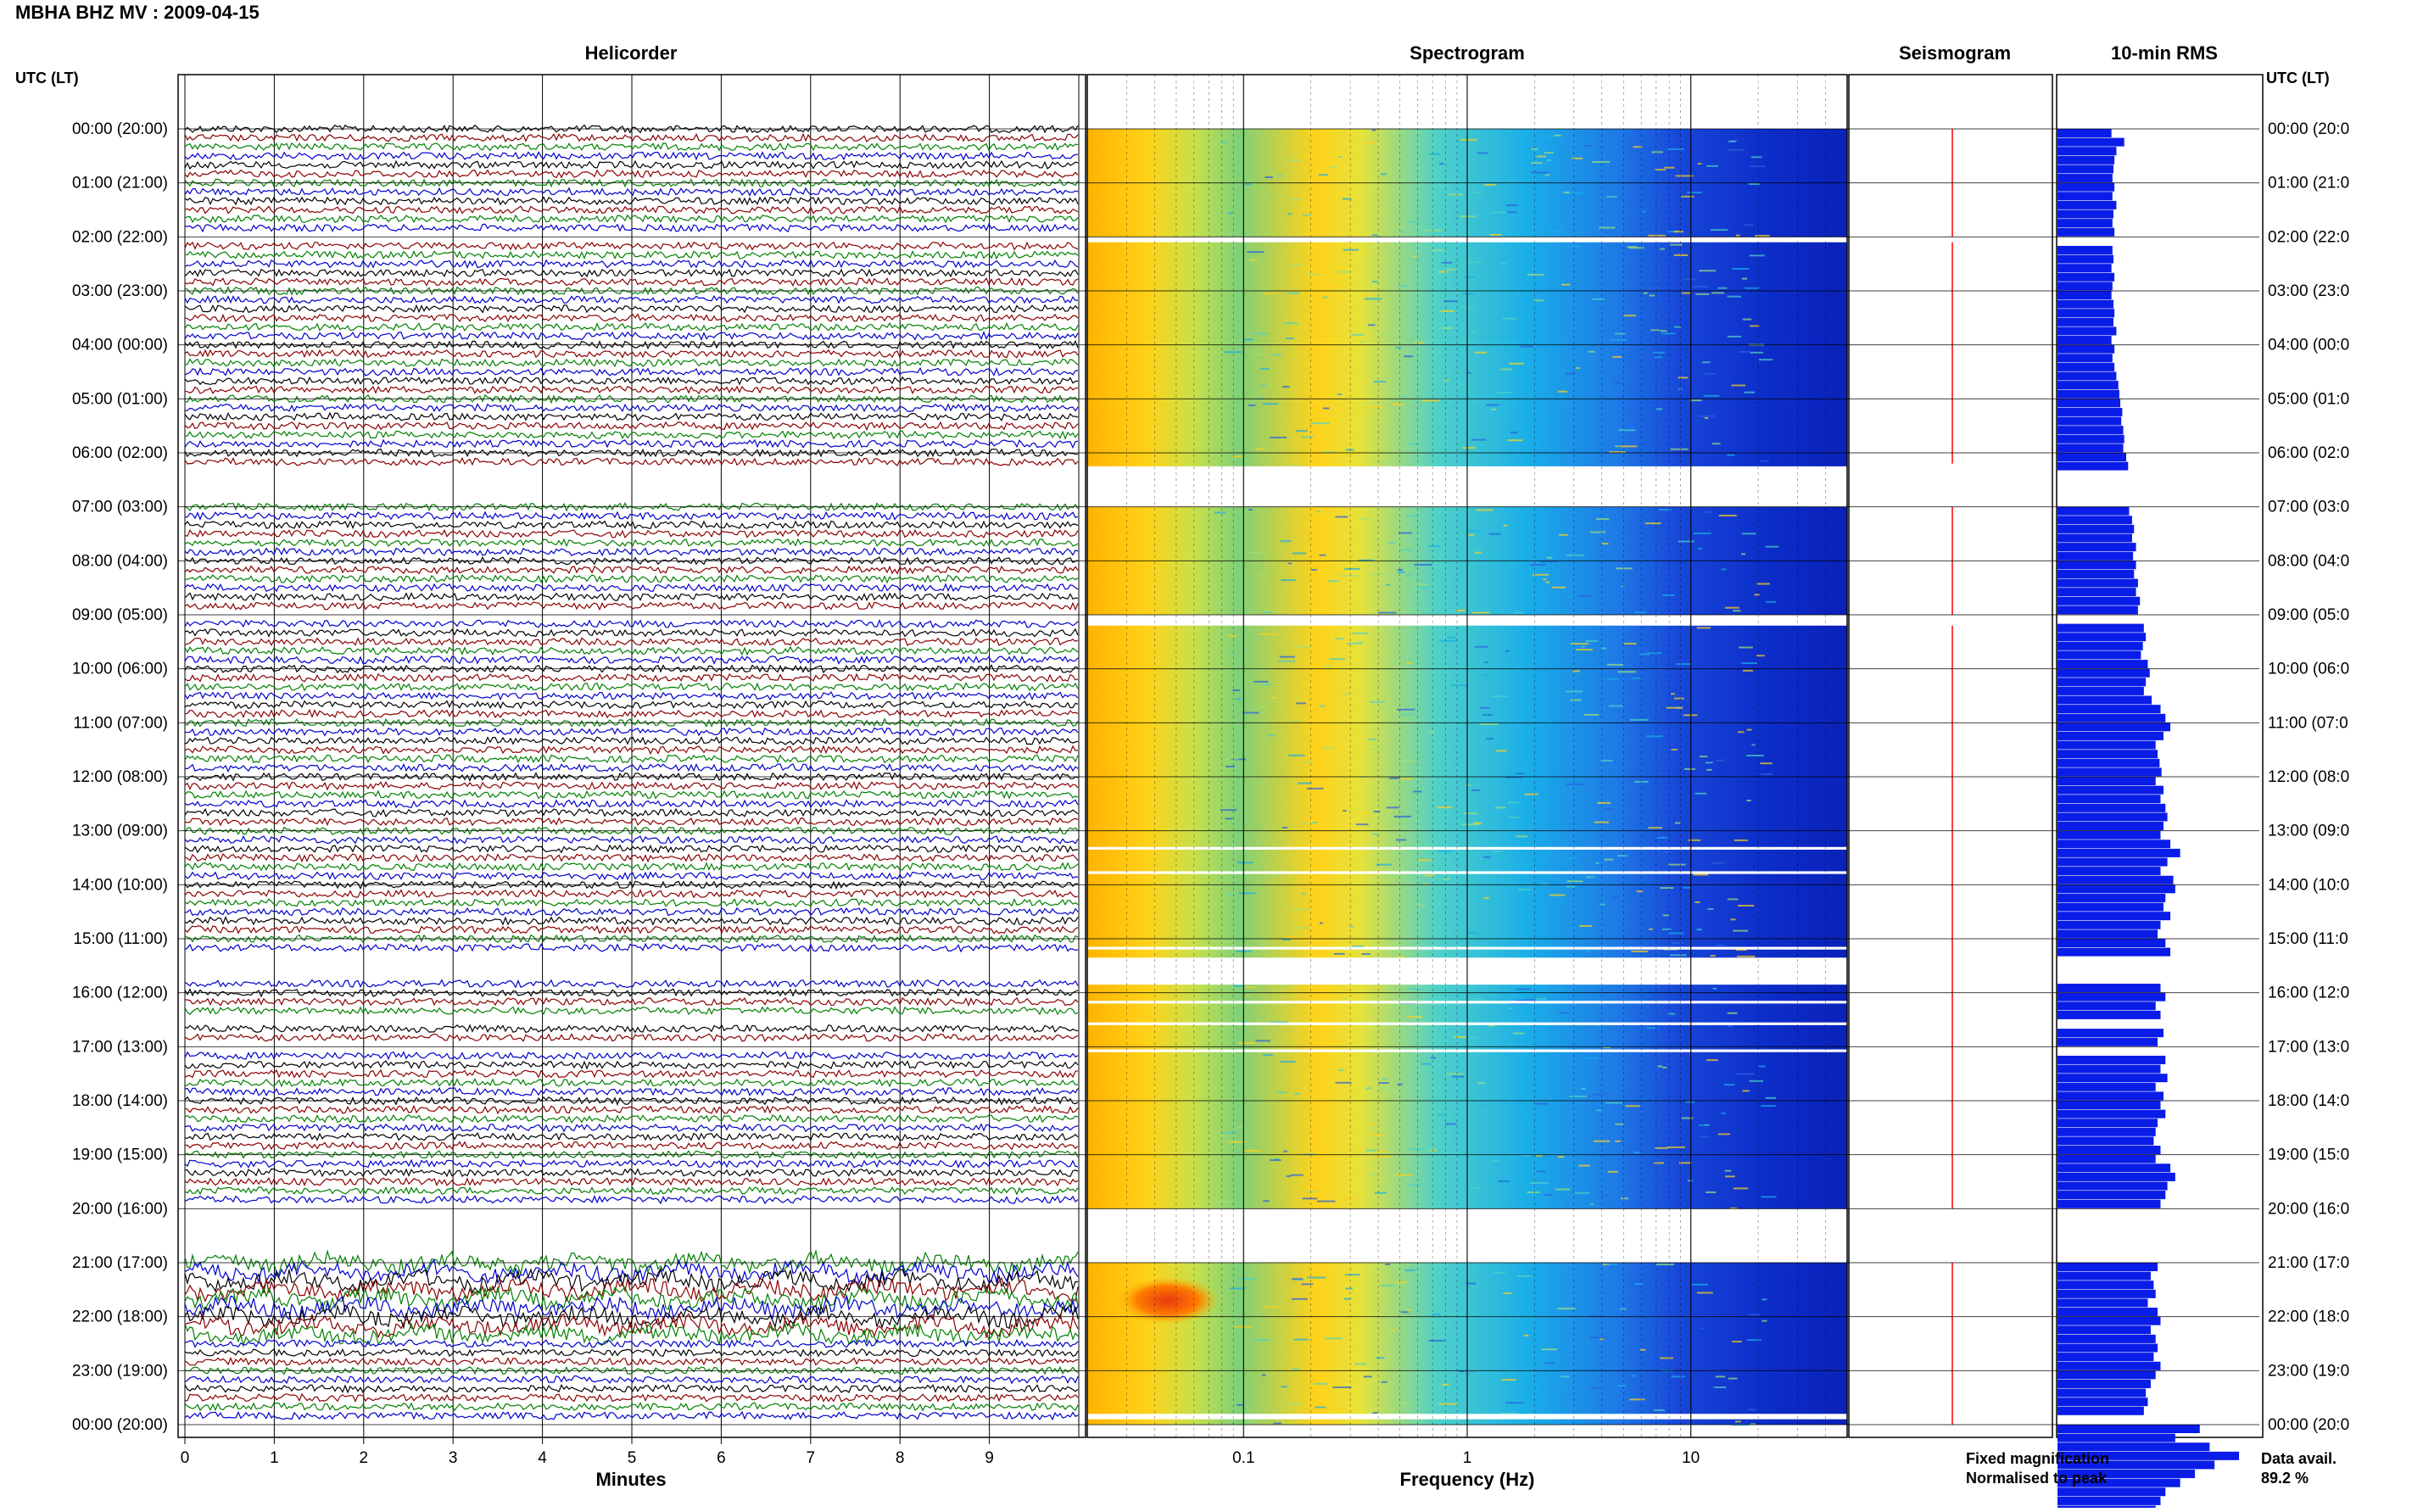 Image resolution: width=2412 pixels, height=1512 pixels. Describe the element at coordinates (2308, 669) in the screenshot. I see `hour-label-right: 10:00 (06:0` at that location.